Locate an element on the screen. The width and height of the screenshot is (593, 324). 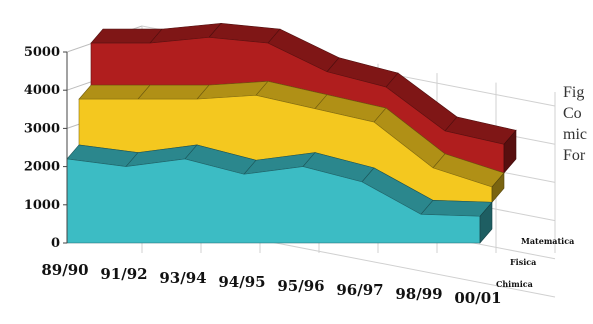
caption-line: mic is located at coordinates (575, 134).